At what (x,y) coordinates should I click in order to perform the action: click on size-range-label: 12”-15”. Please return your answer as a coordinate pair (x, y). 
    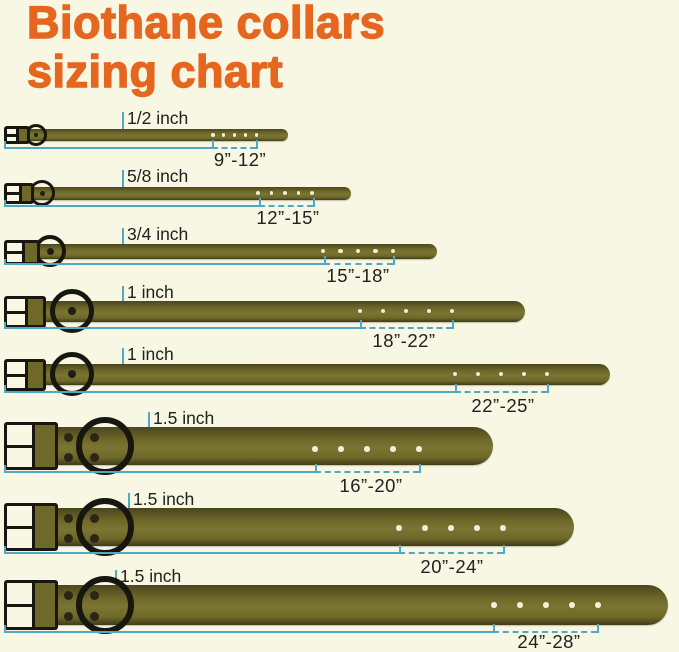
    Looking at the image, I should click on (288, 217).